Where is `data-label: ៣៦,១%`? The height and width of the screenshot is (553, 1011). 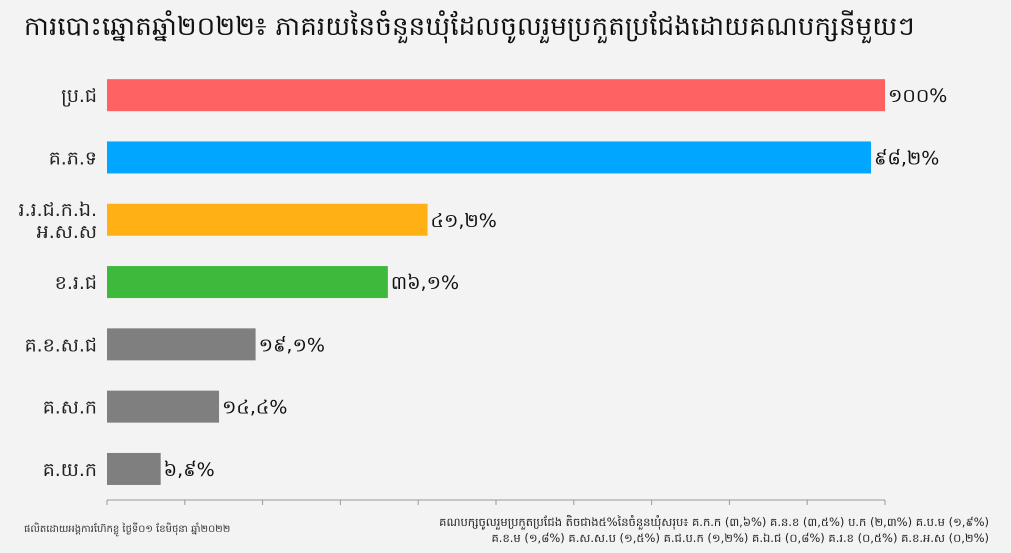
data-label: ៣៦,១% is located at coordinates (425, 283).